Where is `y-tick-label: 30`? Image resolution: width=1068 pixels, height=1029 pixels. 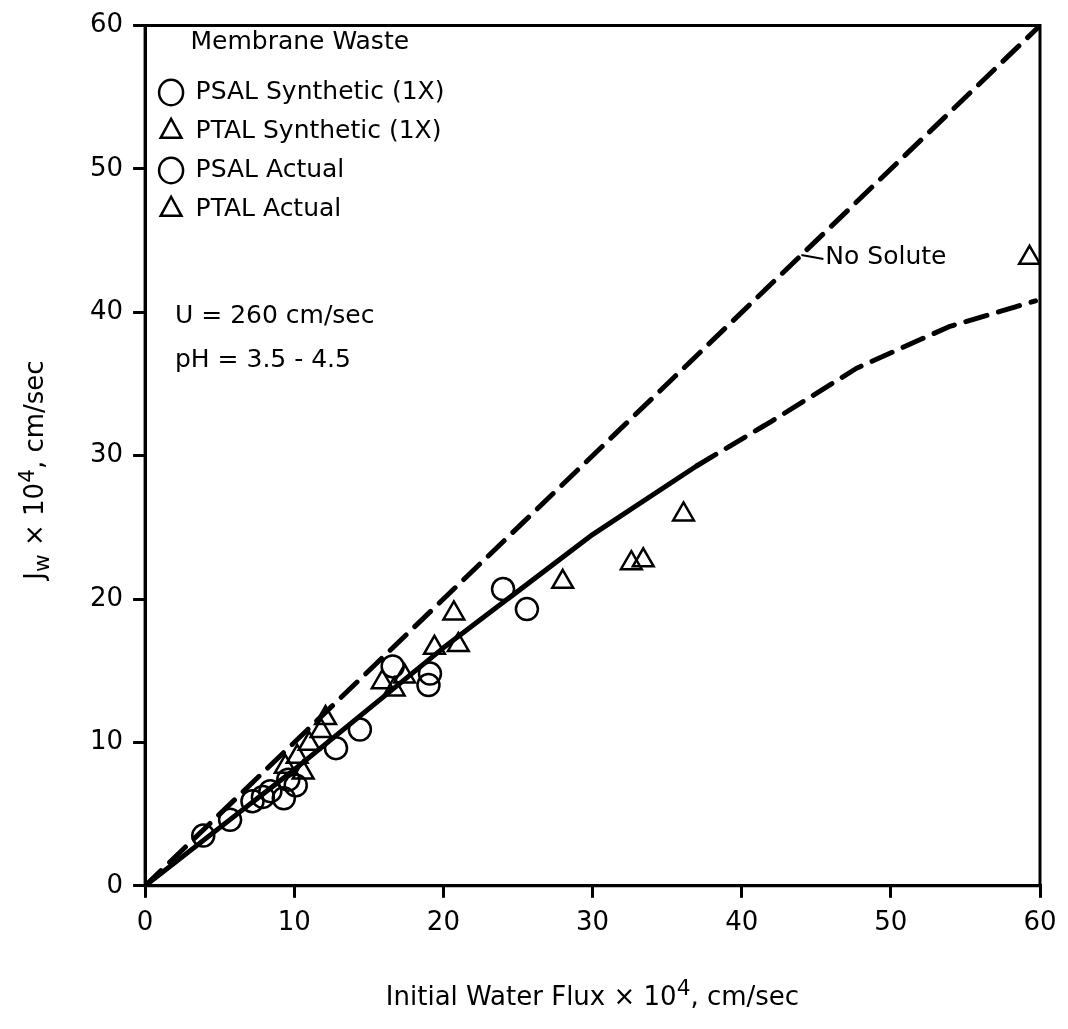 y-tick-label: 30 is located at coordinates (106, 453).